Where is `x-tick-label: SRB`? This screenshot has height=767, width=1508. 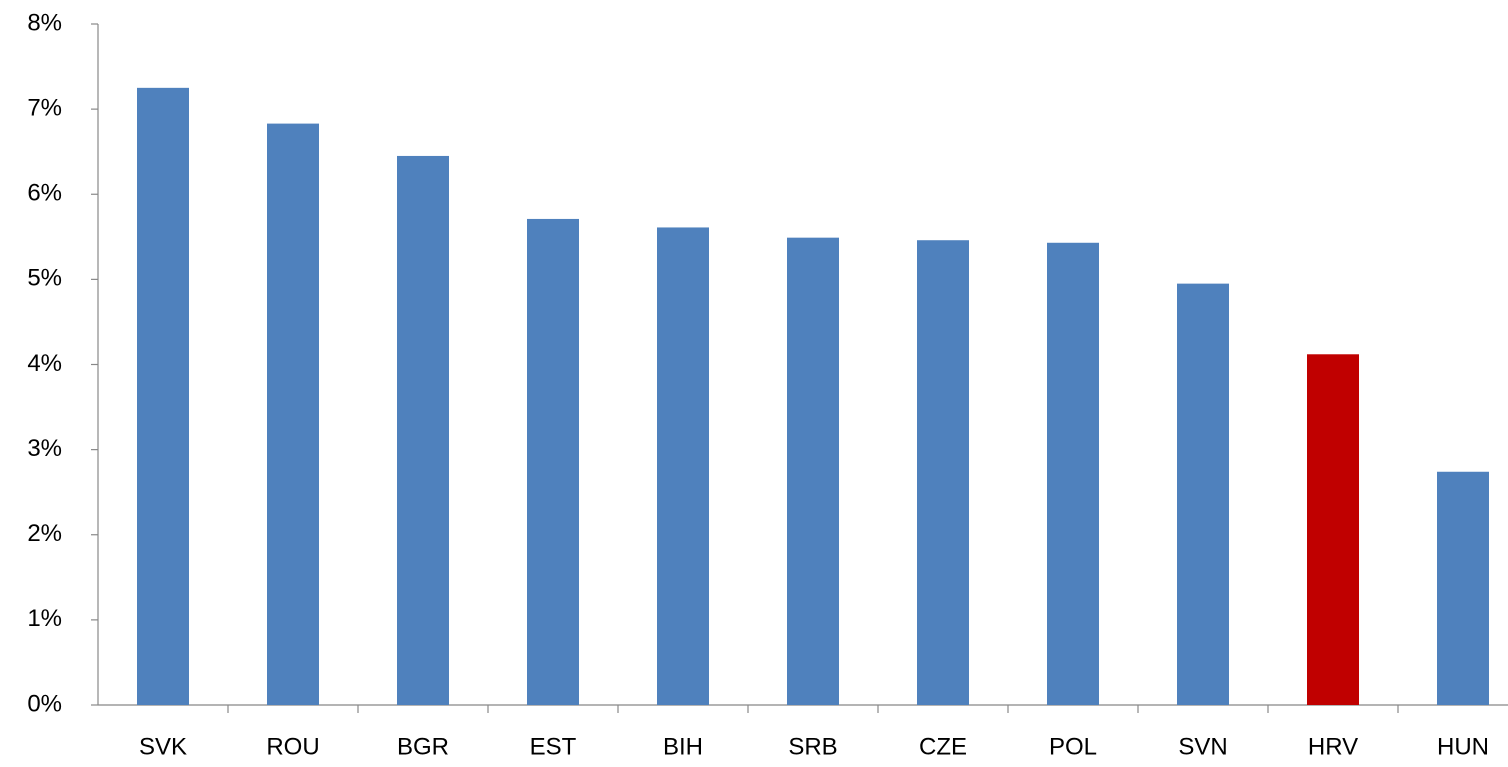
x-tick-label: SRB is located at coordinates (812, 746).